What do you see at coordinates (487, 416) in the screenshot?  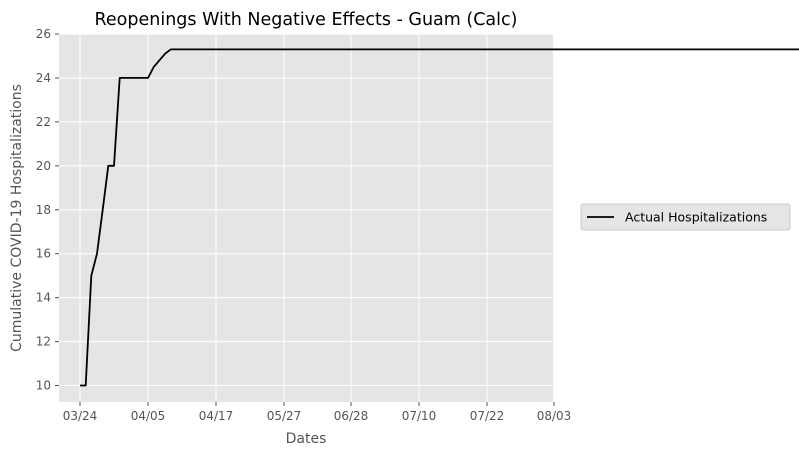 I see `x-tick-label: 07/22` at bounding box center [487, 416].